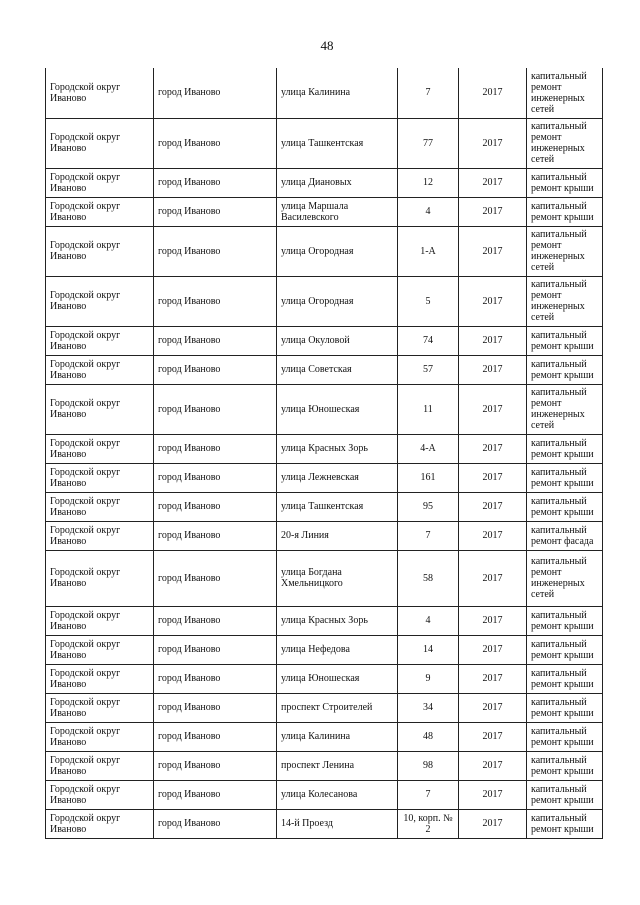 This screenshot has width=640, height=905. What do you see at coordinates (428, 340) in the screenshot?
I see `cell-house: 74` at bounding box center [428, 340].